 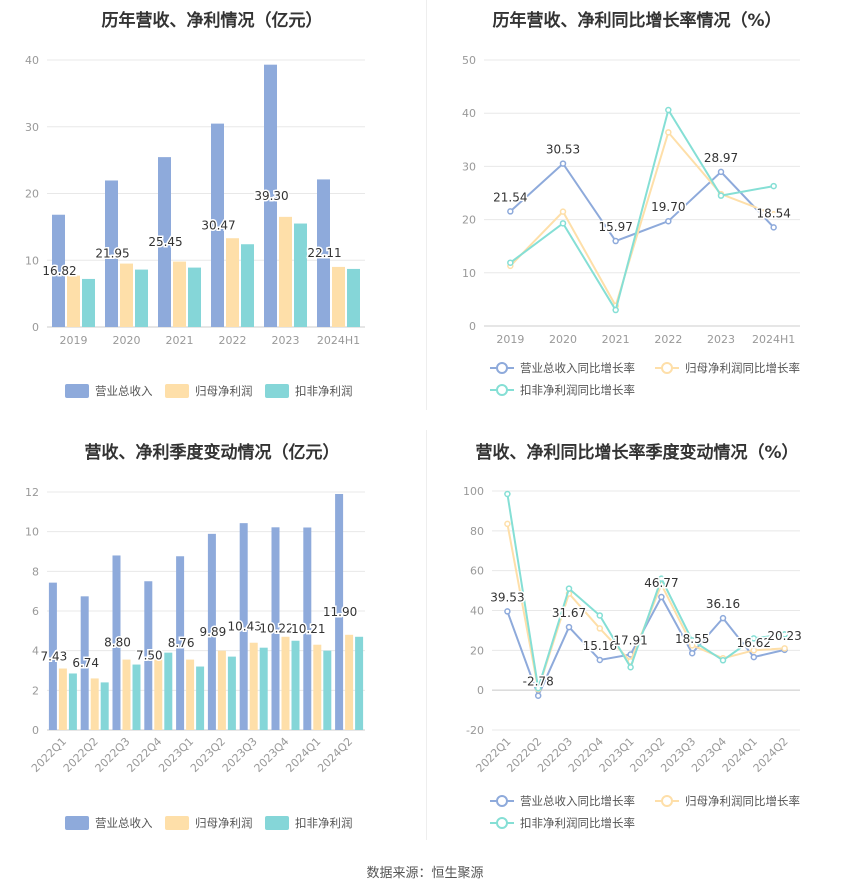 I want to click on x-tick-label: 2024H1, so click(x=773, y=339).